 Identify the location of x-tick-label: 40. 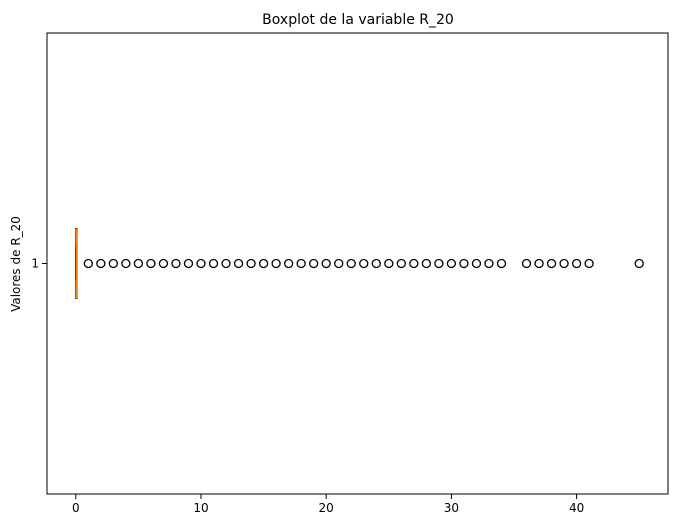
(576, 508).